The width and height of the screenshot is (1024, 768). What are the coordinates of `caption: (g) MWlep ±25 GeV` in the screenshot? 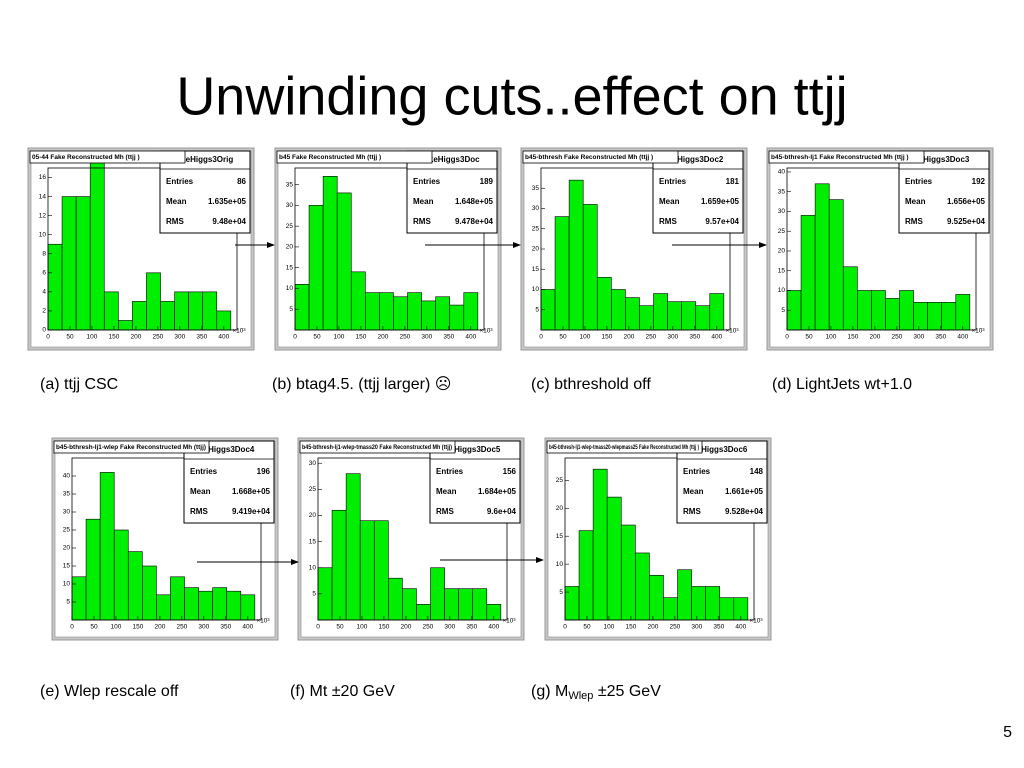 It's located at (596, 692).